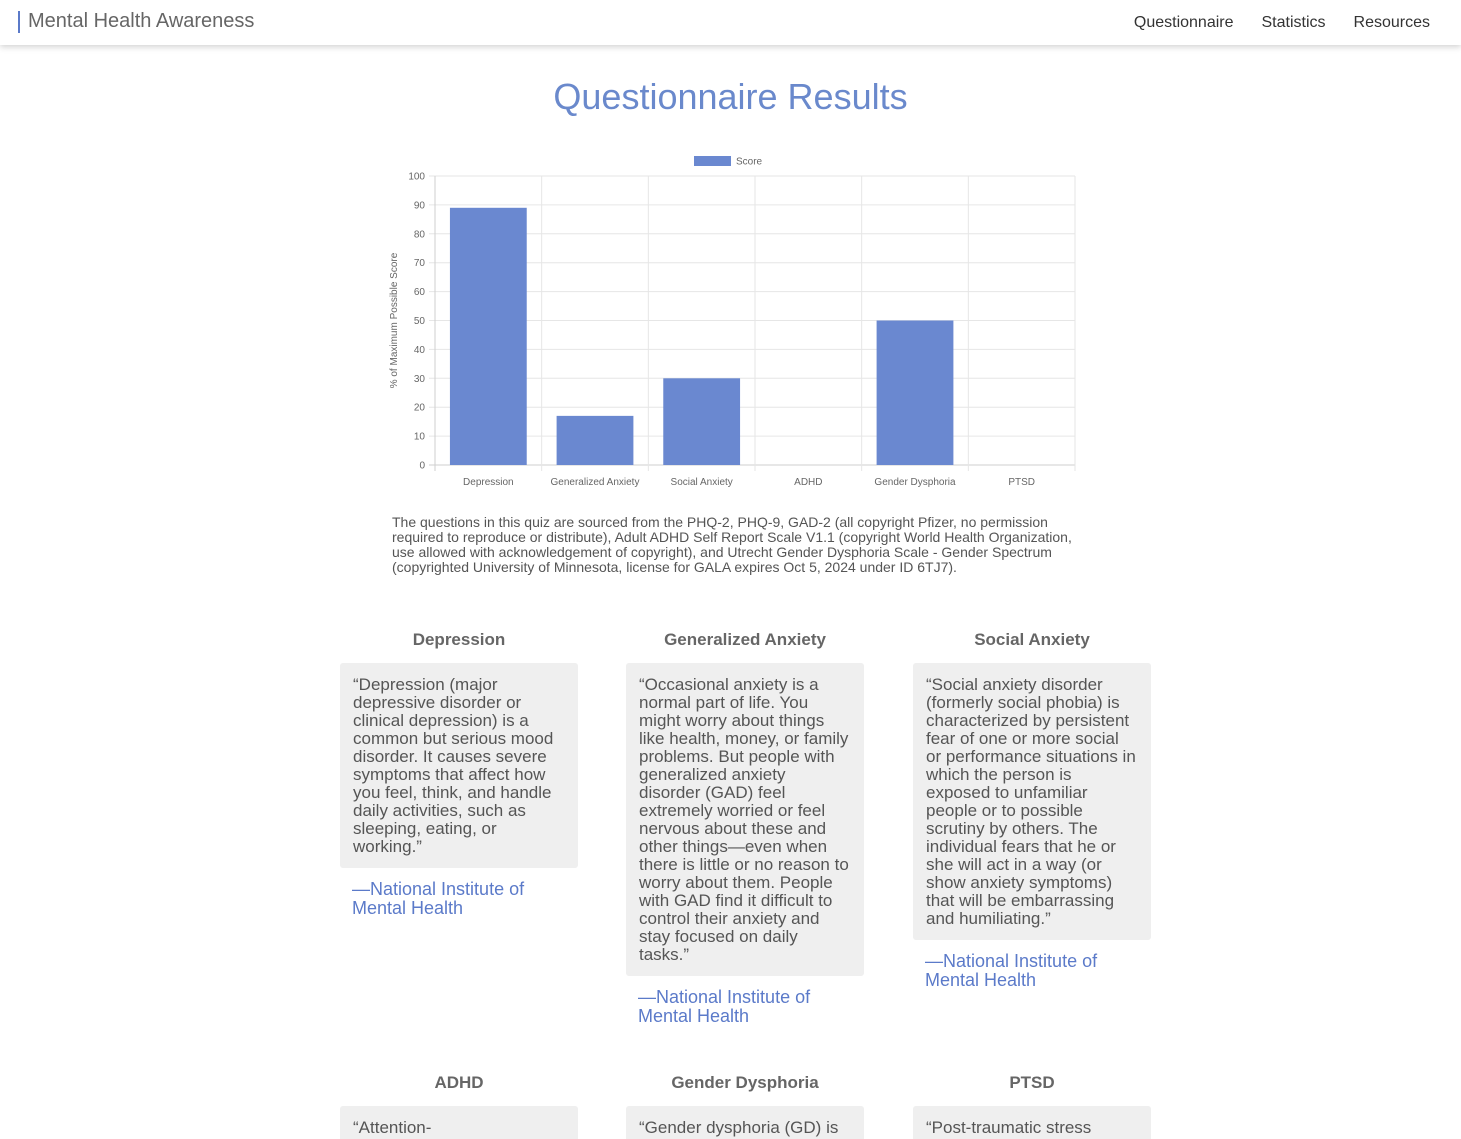 The height and width of the screenshot is (1139, 1461). Describe the element at coordinates (19, 21) in the screenshot. I see `brand-accent-bar` at that location.